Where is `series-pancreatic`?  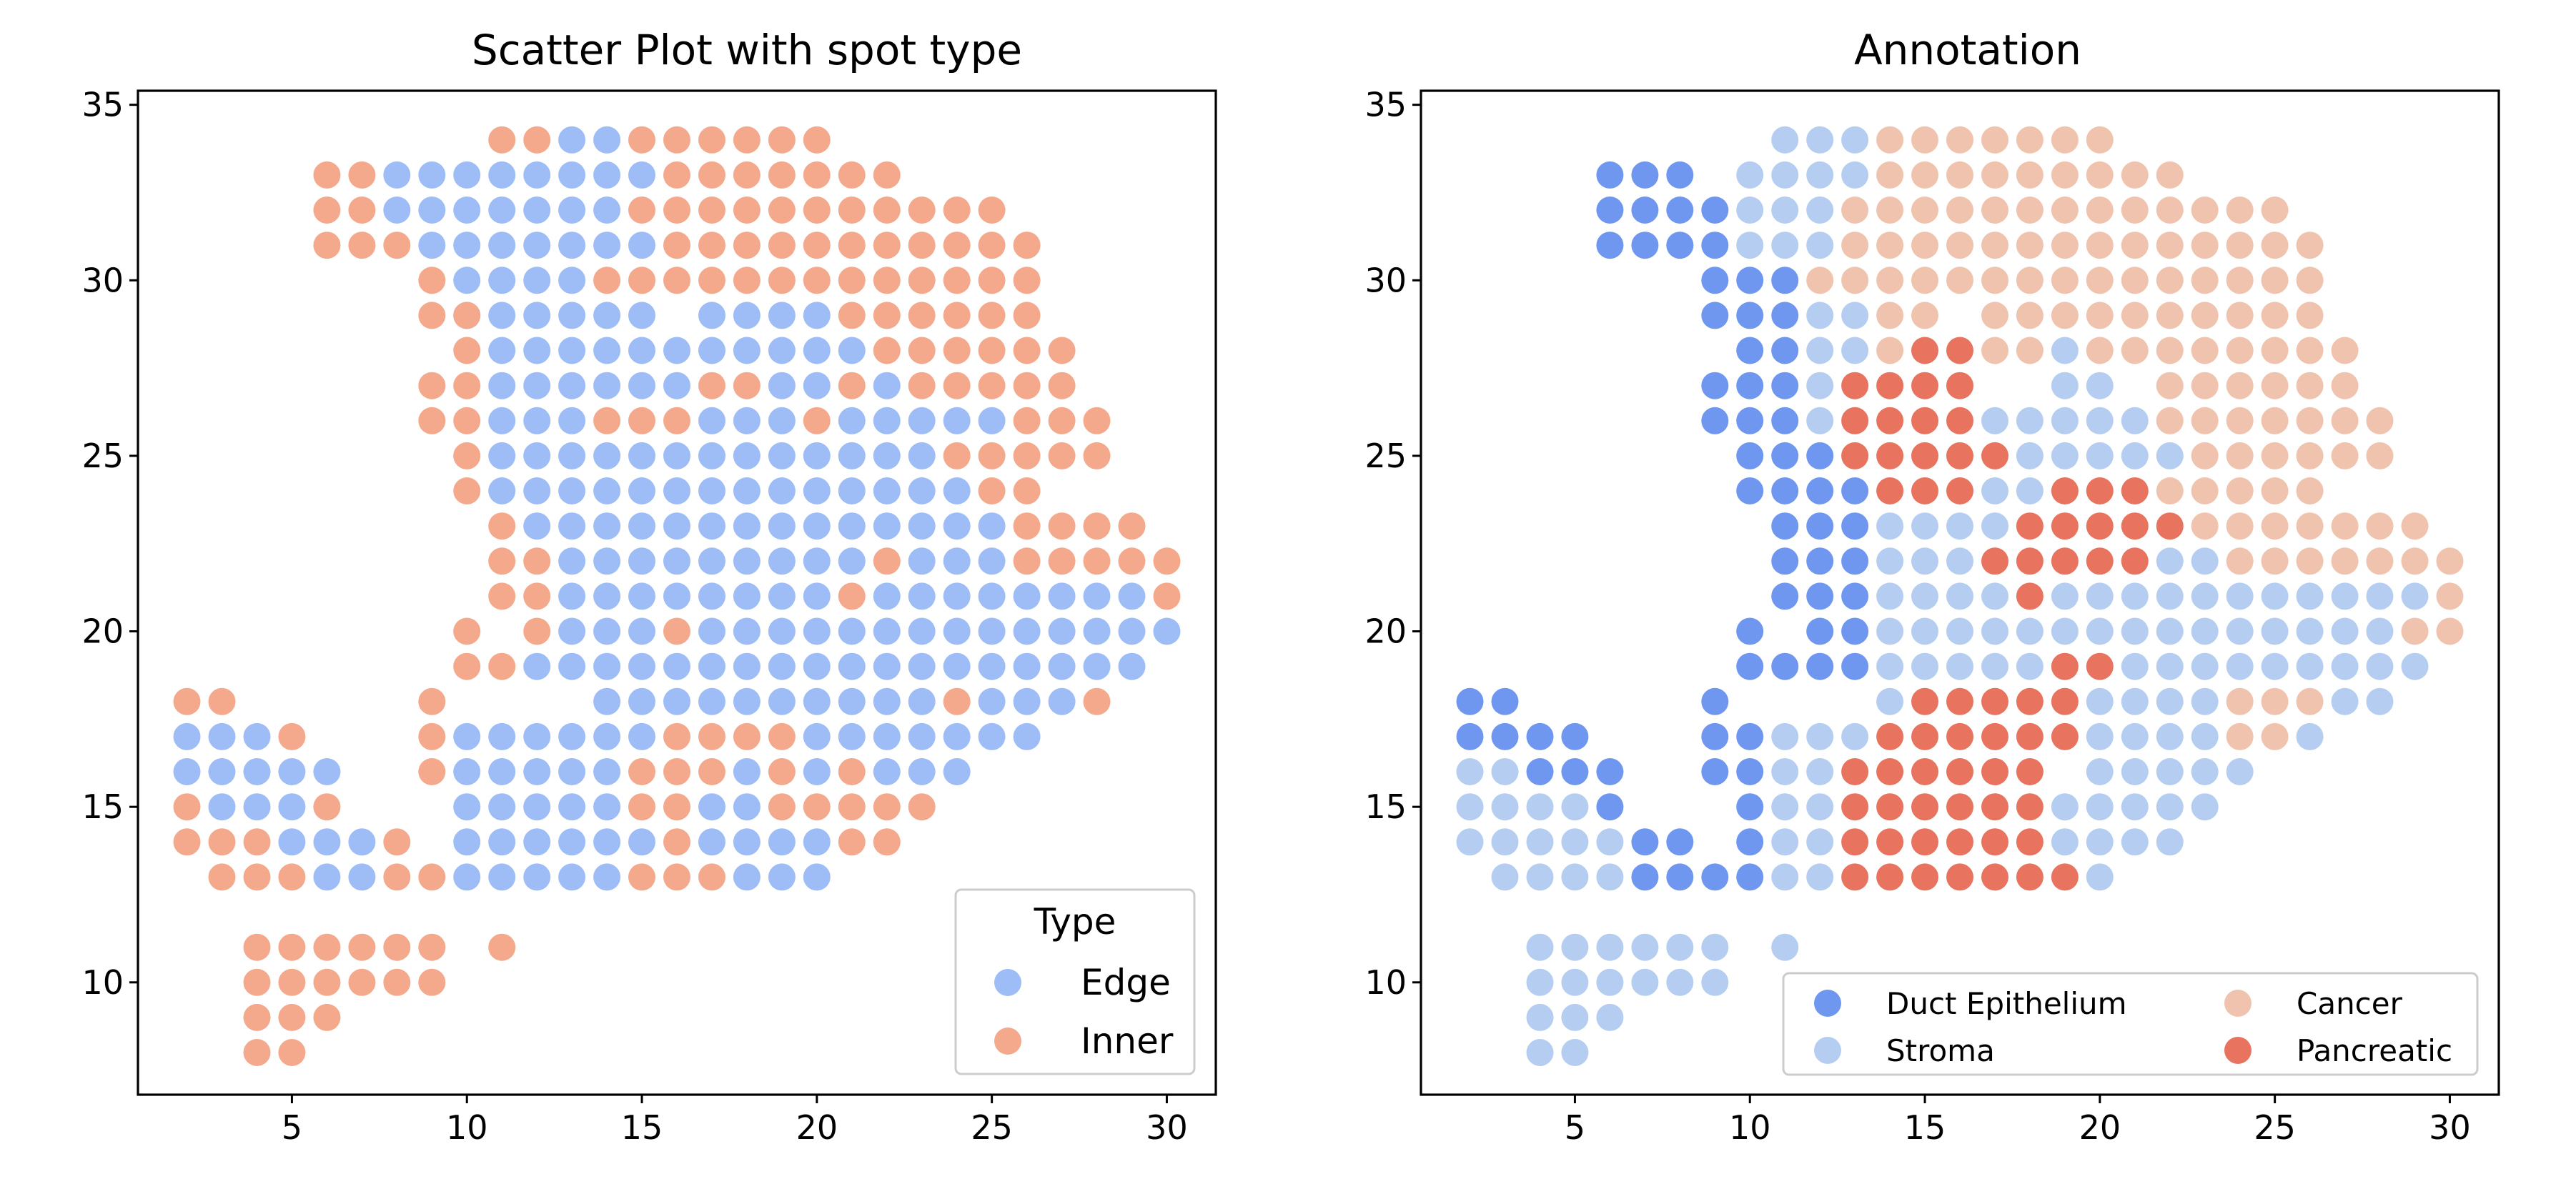 series-pancreatic is located at coordinates (2012, 614).